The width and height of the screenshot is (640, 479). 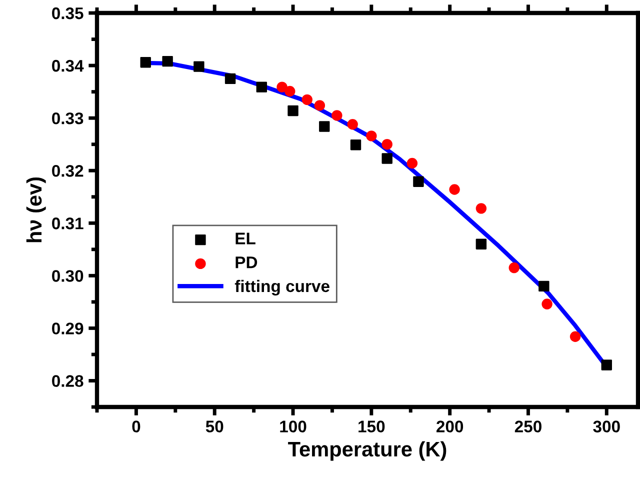 What do you see at coordinates (36, 209) in the screenshot?
I see `y-axis-title: hν (ev)` at bounding box center [36, 209].